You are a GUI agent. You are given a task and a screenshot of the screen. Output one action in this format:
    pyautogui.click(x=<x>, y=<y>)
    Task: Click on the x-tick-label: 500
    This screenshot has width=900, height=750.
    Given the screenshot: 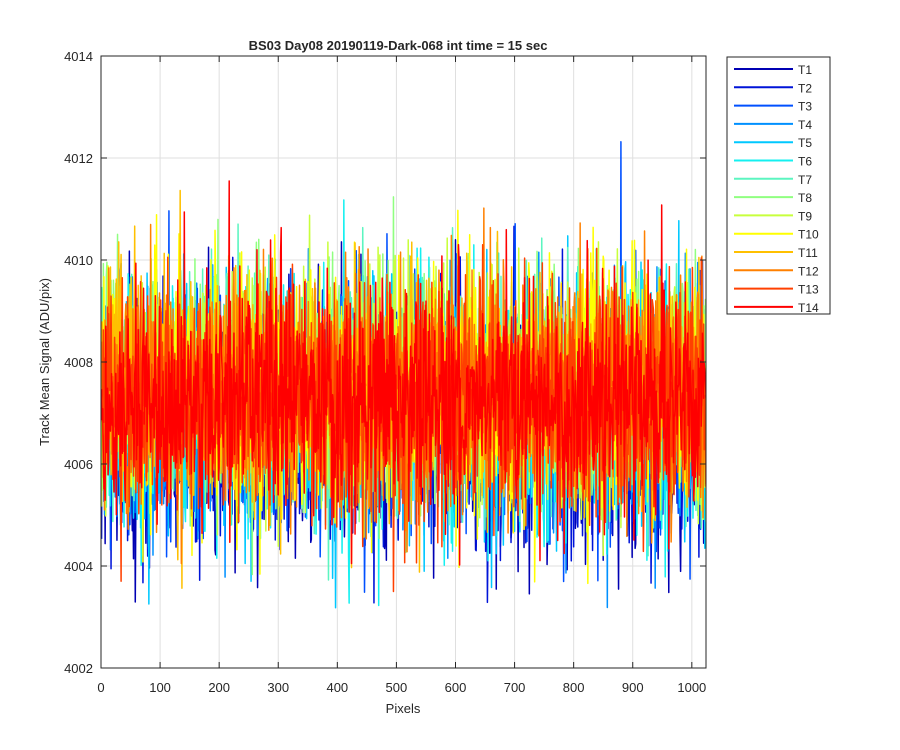 What is the action you would take?
    pyautogui.click(x=397, y=687)
    